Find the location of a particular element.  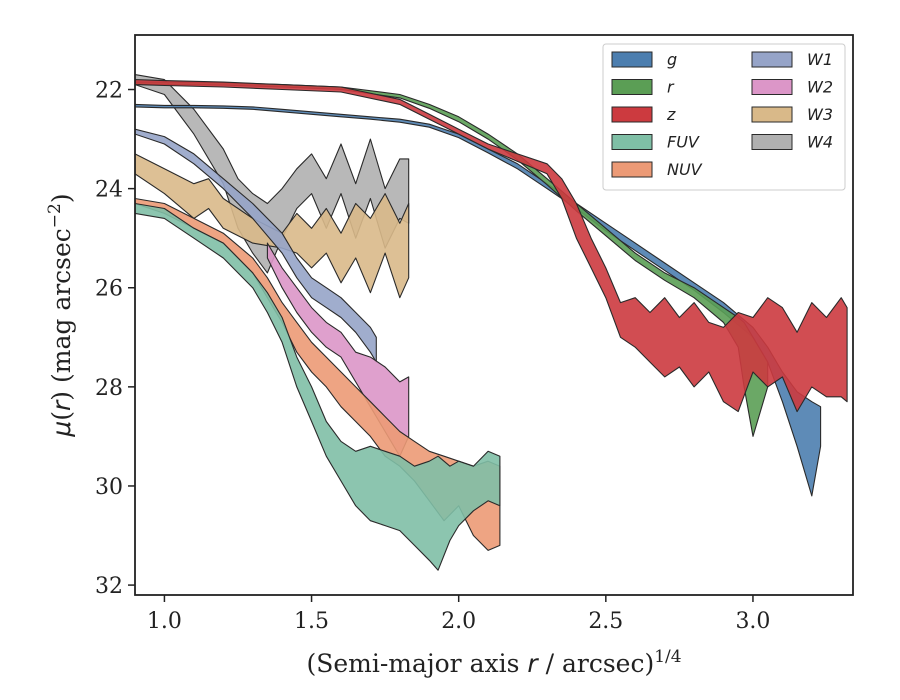

y-tick-label: 30 is located at coordinates (109, 487).